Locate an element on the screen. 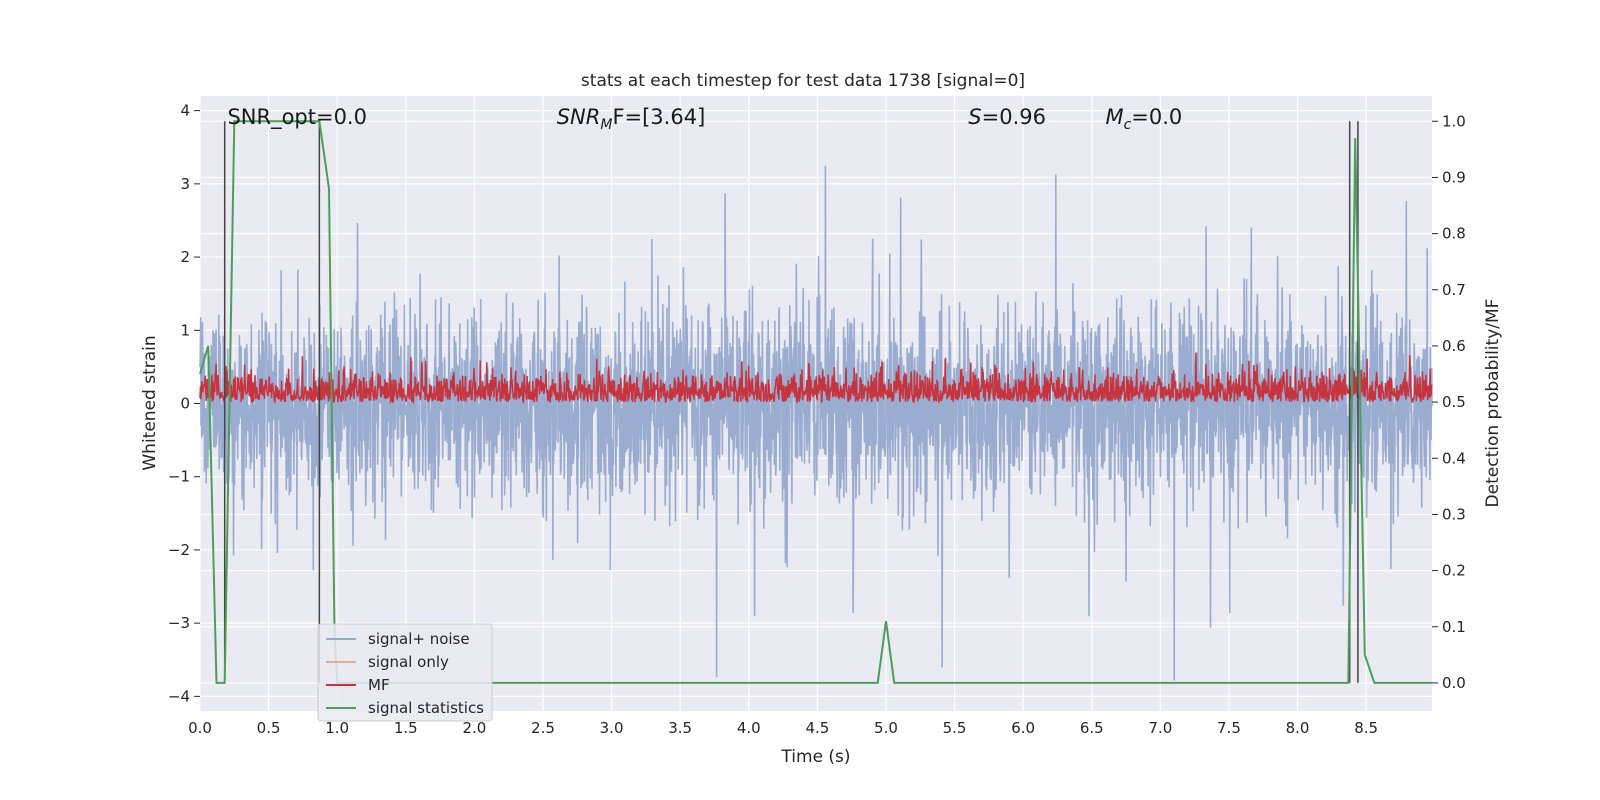 The image size is (1600, 800). y2-tick-label: 0.4 is located at coordinates (1454, 458).